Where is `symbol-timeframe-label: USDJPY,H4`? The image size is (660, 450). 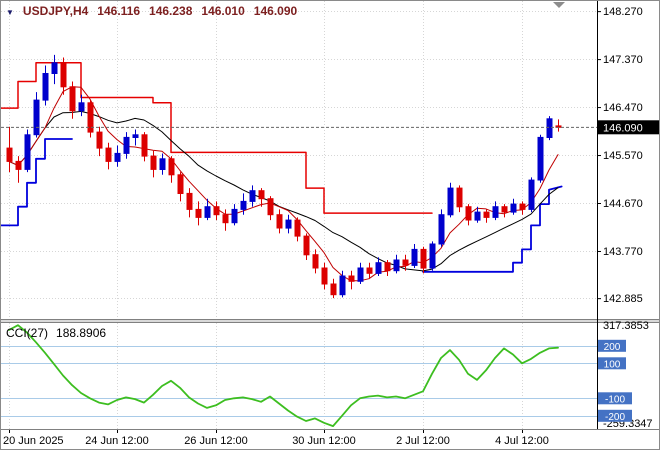 symbol-timeframe-label: USDJPY,H4 is located at coordinates (55, 11).